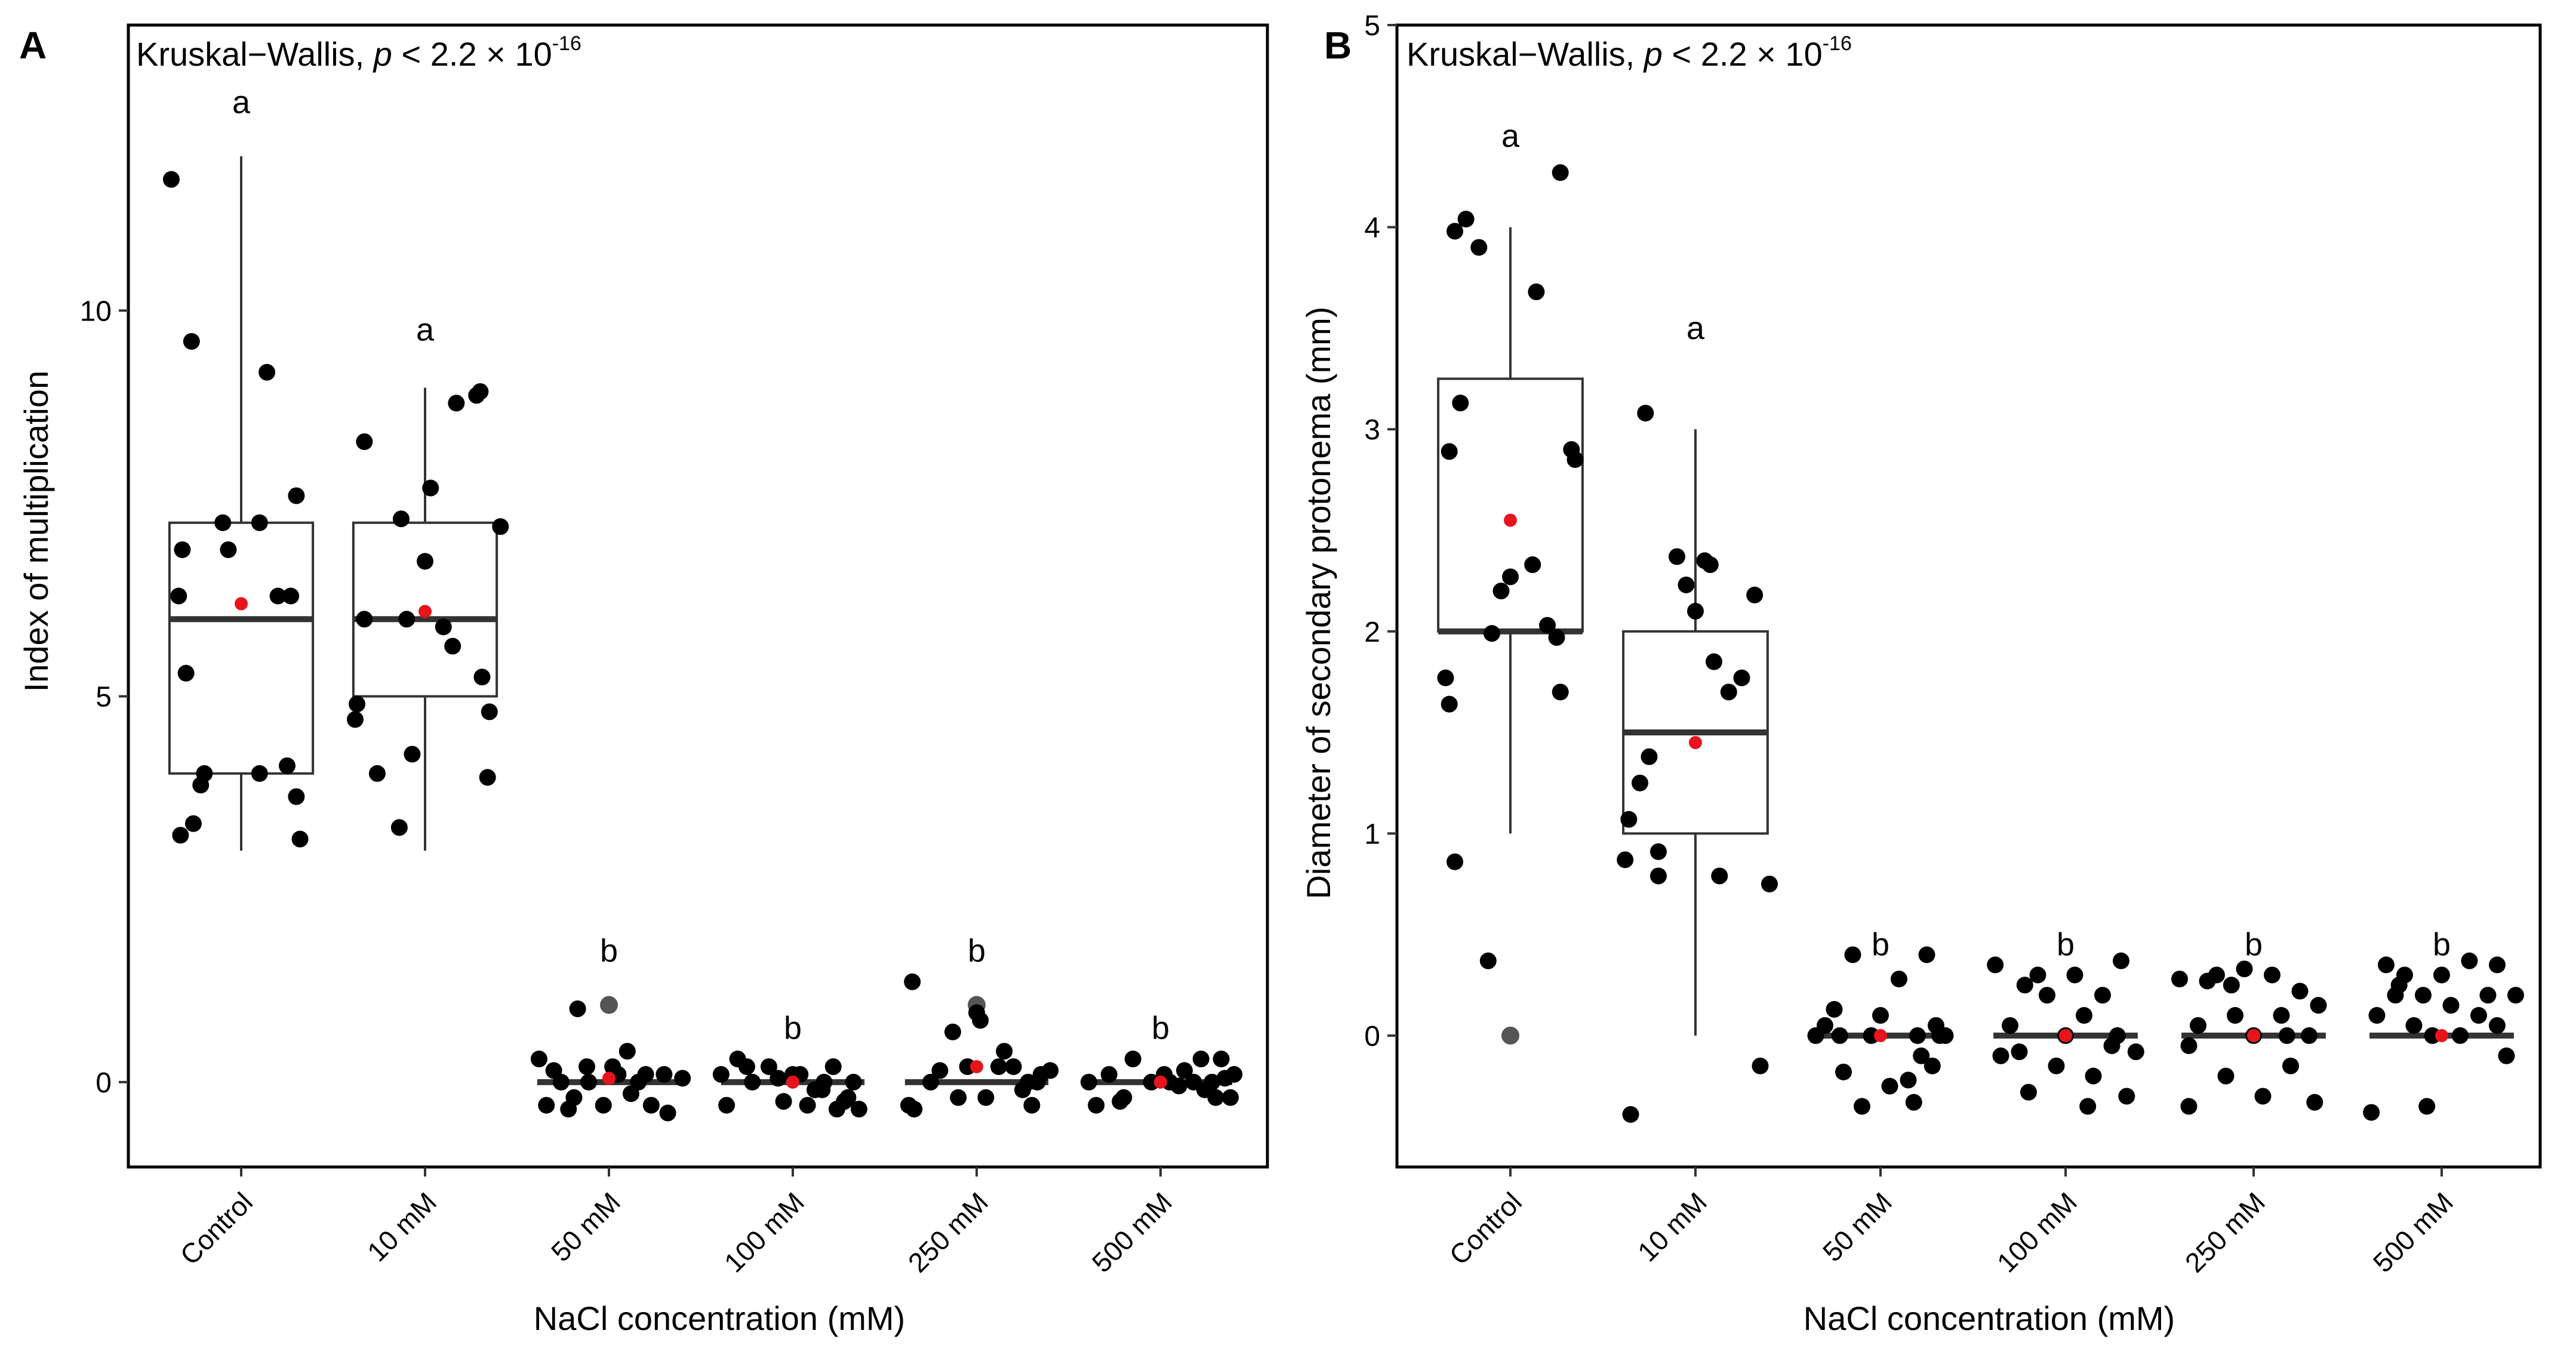 This screenshot has height=1358, width=2576. Describe the element at coordinates (241, 648) in the screenshot. I see `box-iqr` at that location.